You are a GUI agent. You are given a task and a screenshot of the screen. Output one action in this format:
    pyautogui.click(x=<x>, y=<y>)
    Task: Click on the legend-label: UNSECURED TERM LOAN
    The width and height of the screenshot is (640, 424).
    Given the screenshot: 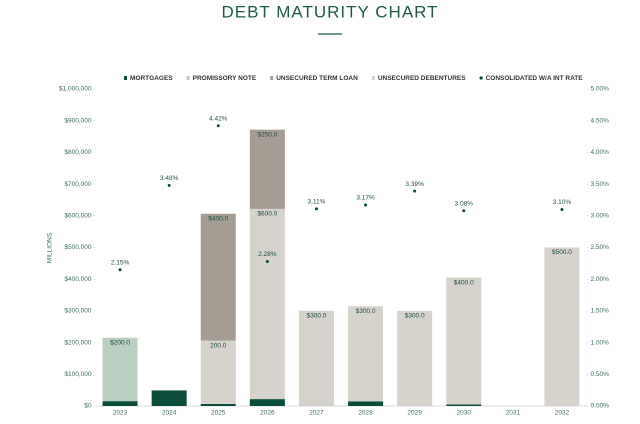 What is the action you would take?
    pyautogui.click(x=317, y=78)
    